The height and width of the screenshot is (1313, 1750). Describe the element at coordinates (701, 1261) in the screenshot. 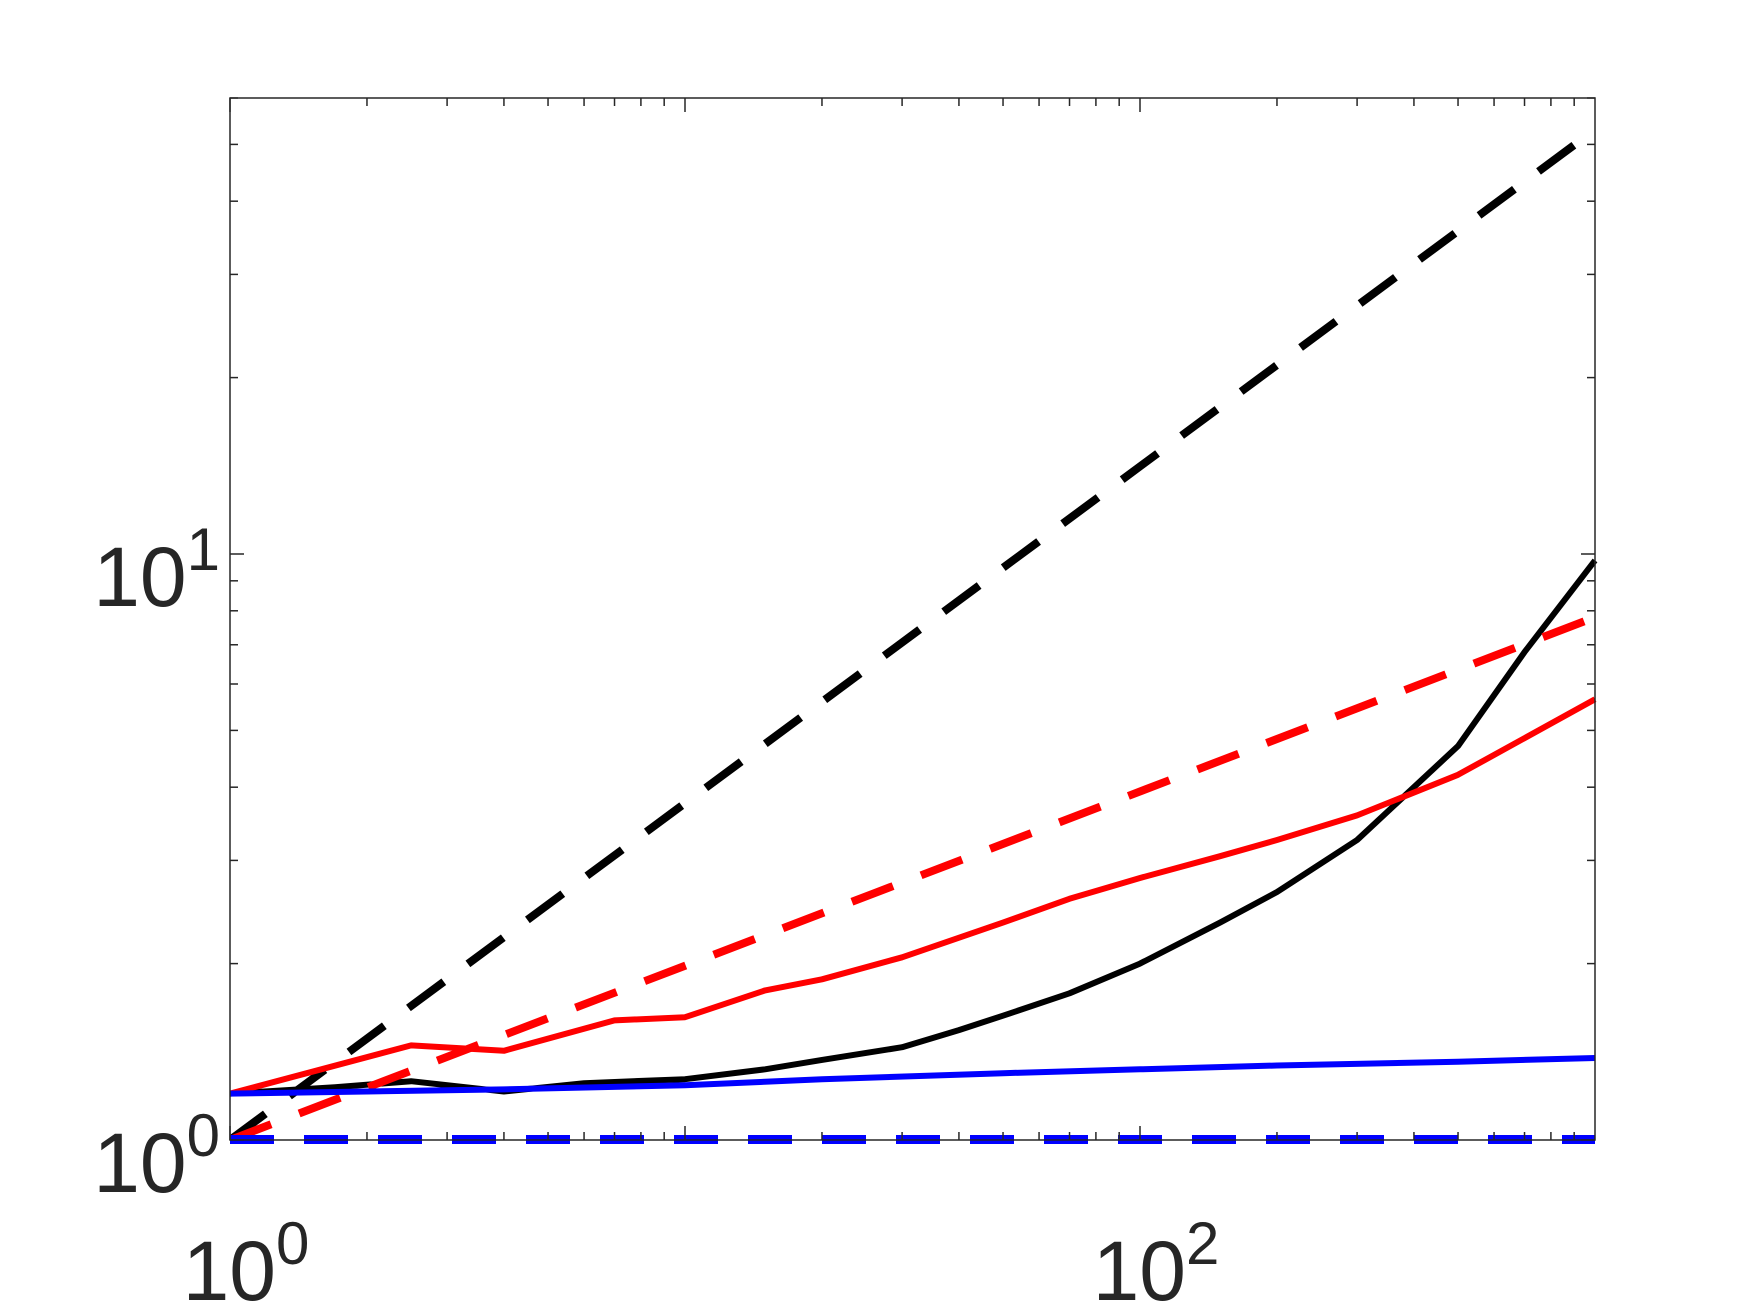

I see `x-tick-labels: 10⁰ 10²` at that location.